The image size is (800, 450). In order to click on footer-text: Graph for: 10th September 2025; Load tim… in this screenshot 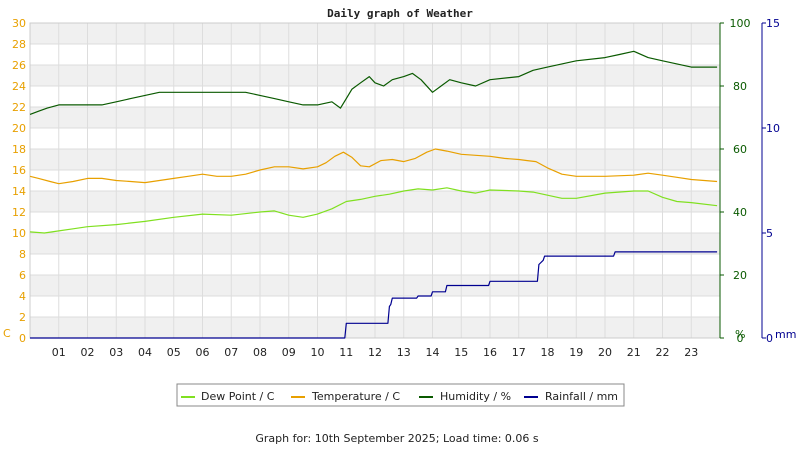, I will do `click(397, 438)`.